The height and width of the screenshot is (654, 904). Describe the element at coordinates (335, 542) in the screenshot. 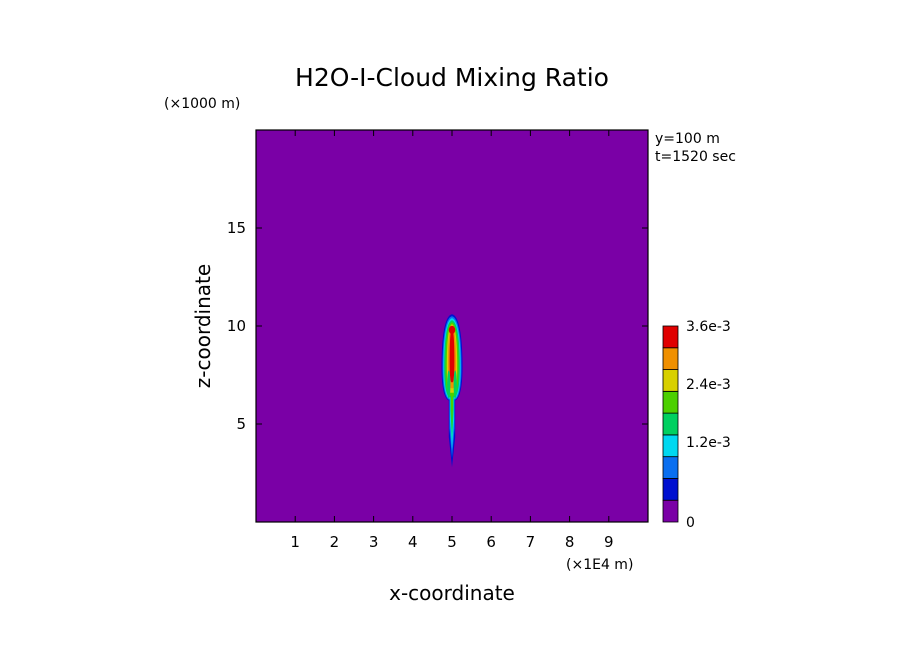

I see `x-tick-label: 2` at that location.